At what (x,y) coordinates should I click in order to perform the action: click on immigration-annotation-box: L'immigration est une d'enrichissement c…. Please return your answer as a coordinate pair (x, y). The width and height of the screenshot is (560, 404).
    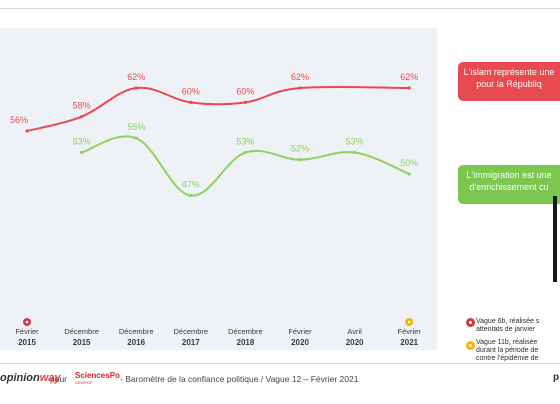
    Looking at the image, I should click on (509, 184).